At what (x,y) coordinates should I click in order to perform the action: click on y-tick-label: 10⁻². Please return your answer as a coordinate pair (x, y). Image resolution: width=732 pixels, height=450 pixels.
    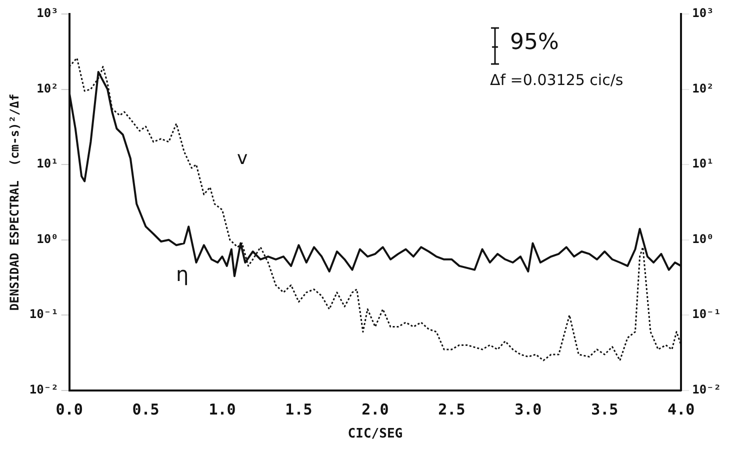
    Looking at the image, I should click on (43, 389).